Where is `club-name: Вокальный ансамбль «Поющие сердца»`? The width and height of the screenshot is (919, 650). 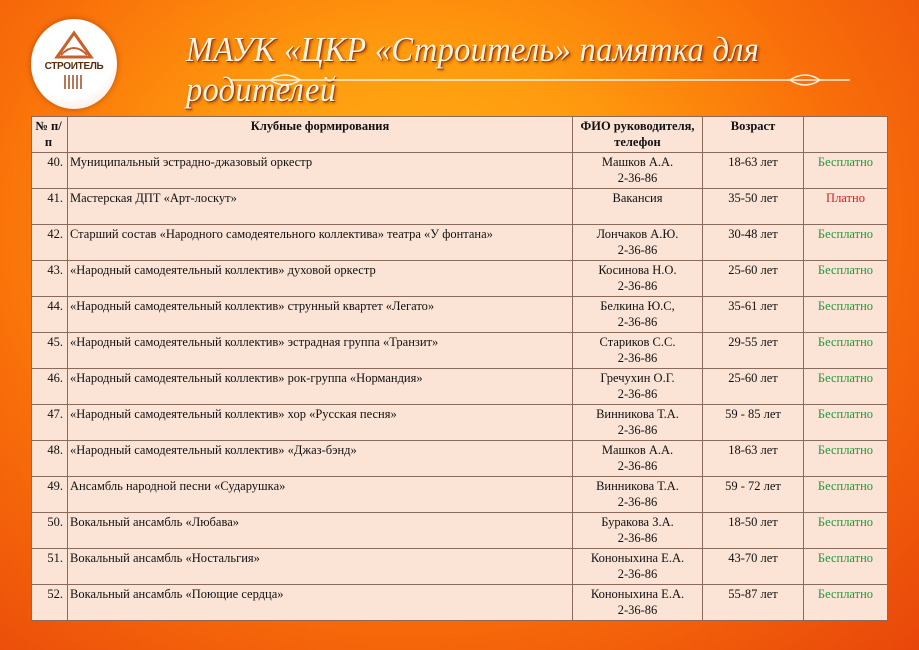
club-name: Вокальный ансамбль «Поющие сердца» is located at coordinates (320, 602).